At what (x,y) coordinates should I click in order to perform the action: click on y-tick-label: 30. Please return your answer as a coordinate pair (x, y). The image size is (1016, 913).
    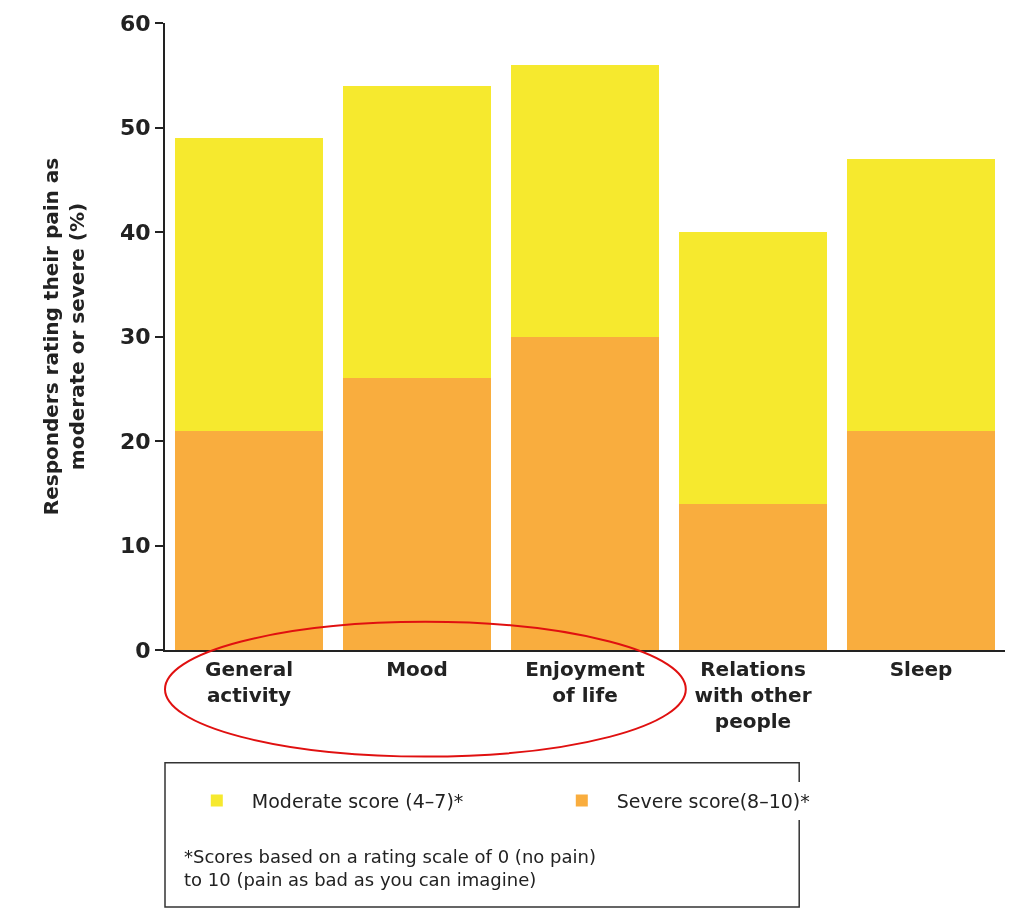
    Looking at the image, I should click on (135, 337).